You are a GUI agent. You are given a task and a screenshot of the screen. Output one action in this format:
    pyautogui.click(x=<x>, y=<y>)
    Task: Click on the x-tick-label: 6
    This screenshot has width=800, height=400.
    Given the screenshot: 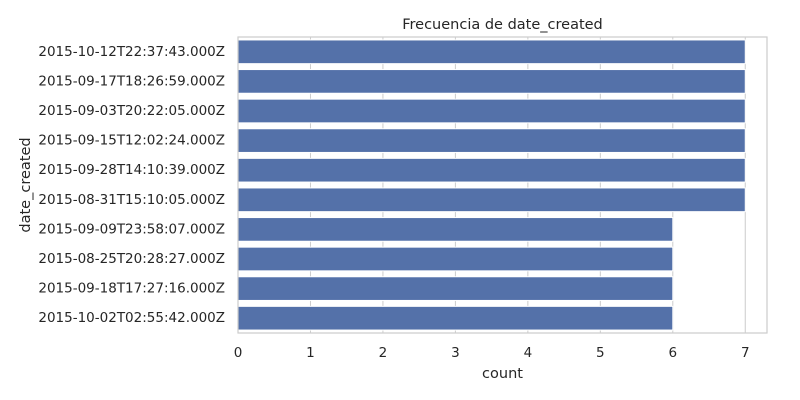 What is the action you would take?
    pyautogui.click(x=672, y=353)
    